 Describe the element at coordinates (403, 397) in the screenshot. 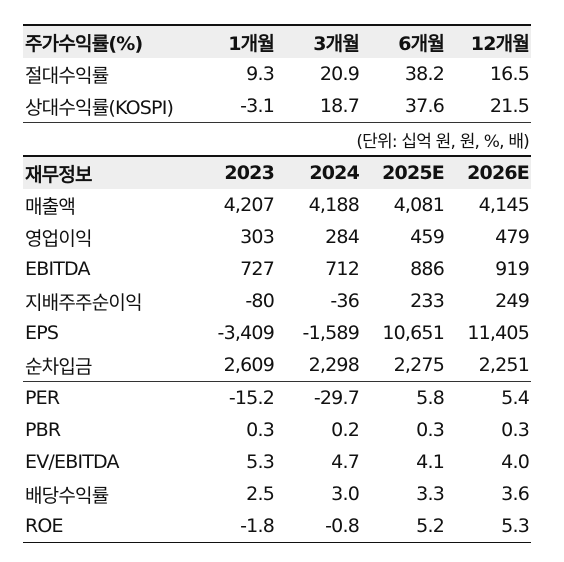

I see `cell: 5.8` at that location.